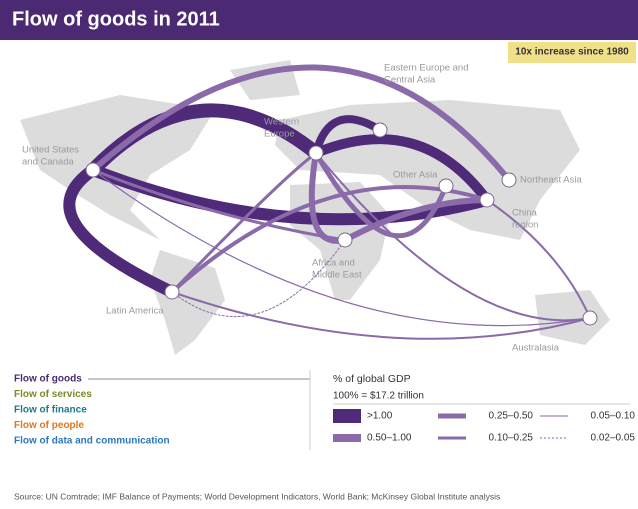 Image resolution: width=638 pixels, height=509 pixels. Describe the element at coordinates (511, 416) in the screenshot. I see `legend-label: 0.25–0.50` at that location.